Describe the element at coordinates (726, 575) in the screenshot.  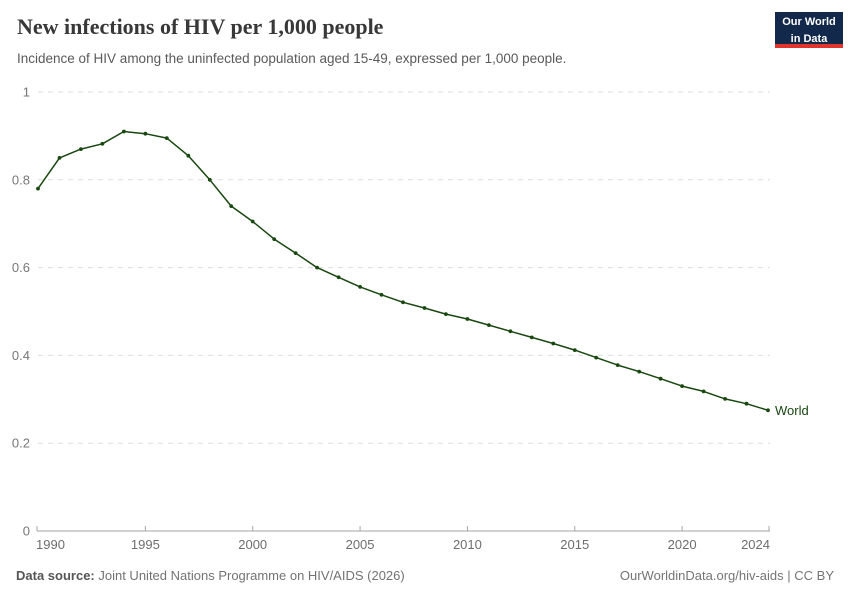
I see `attribution-link: OurWorldinData.org/hiv-aids | CC BY` at that location.